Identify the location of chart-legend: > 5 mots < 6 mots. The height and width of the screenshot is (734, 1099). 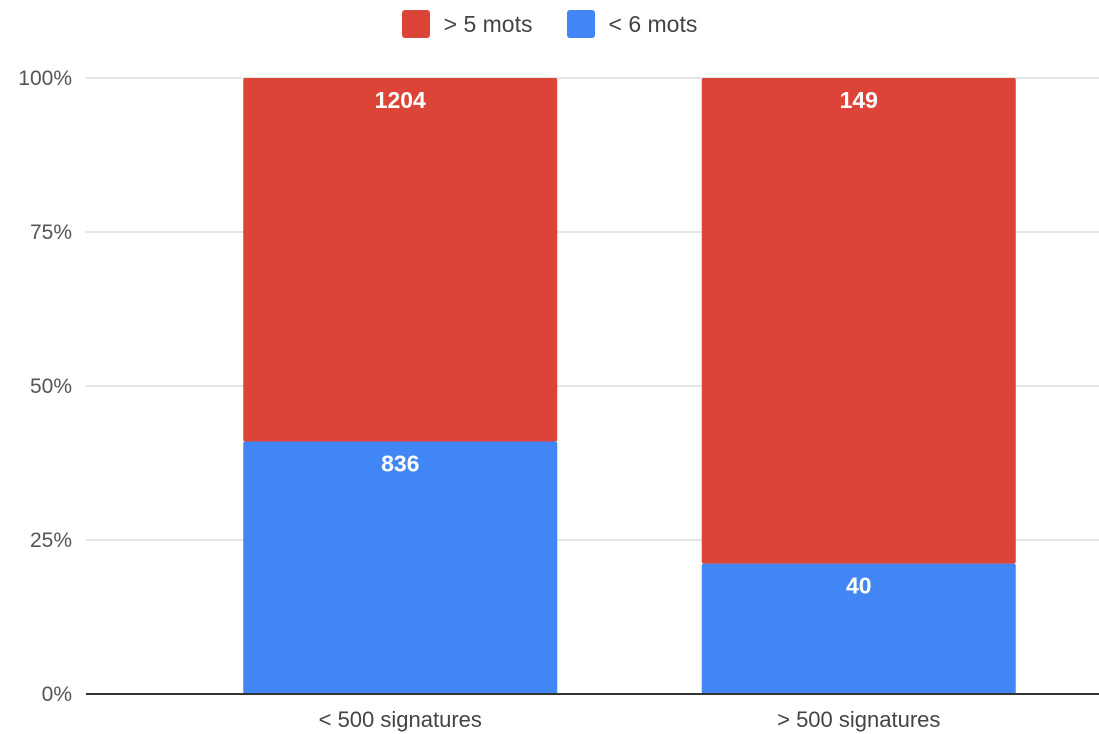
(549, 24).